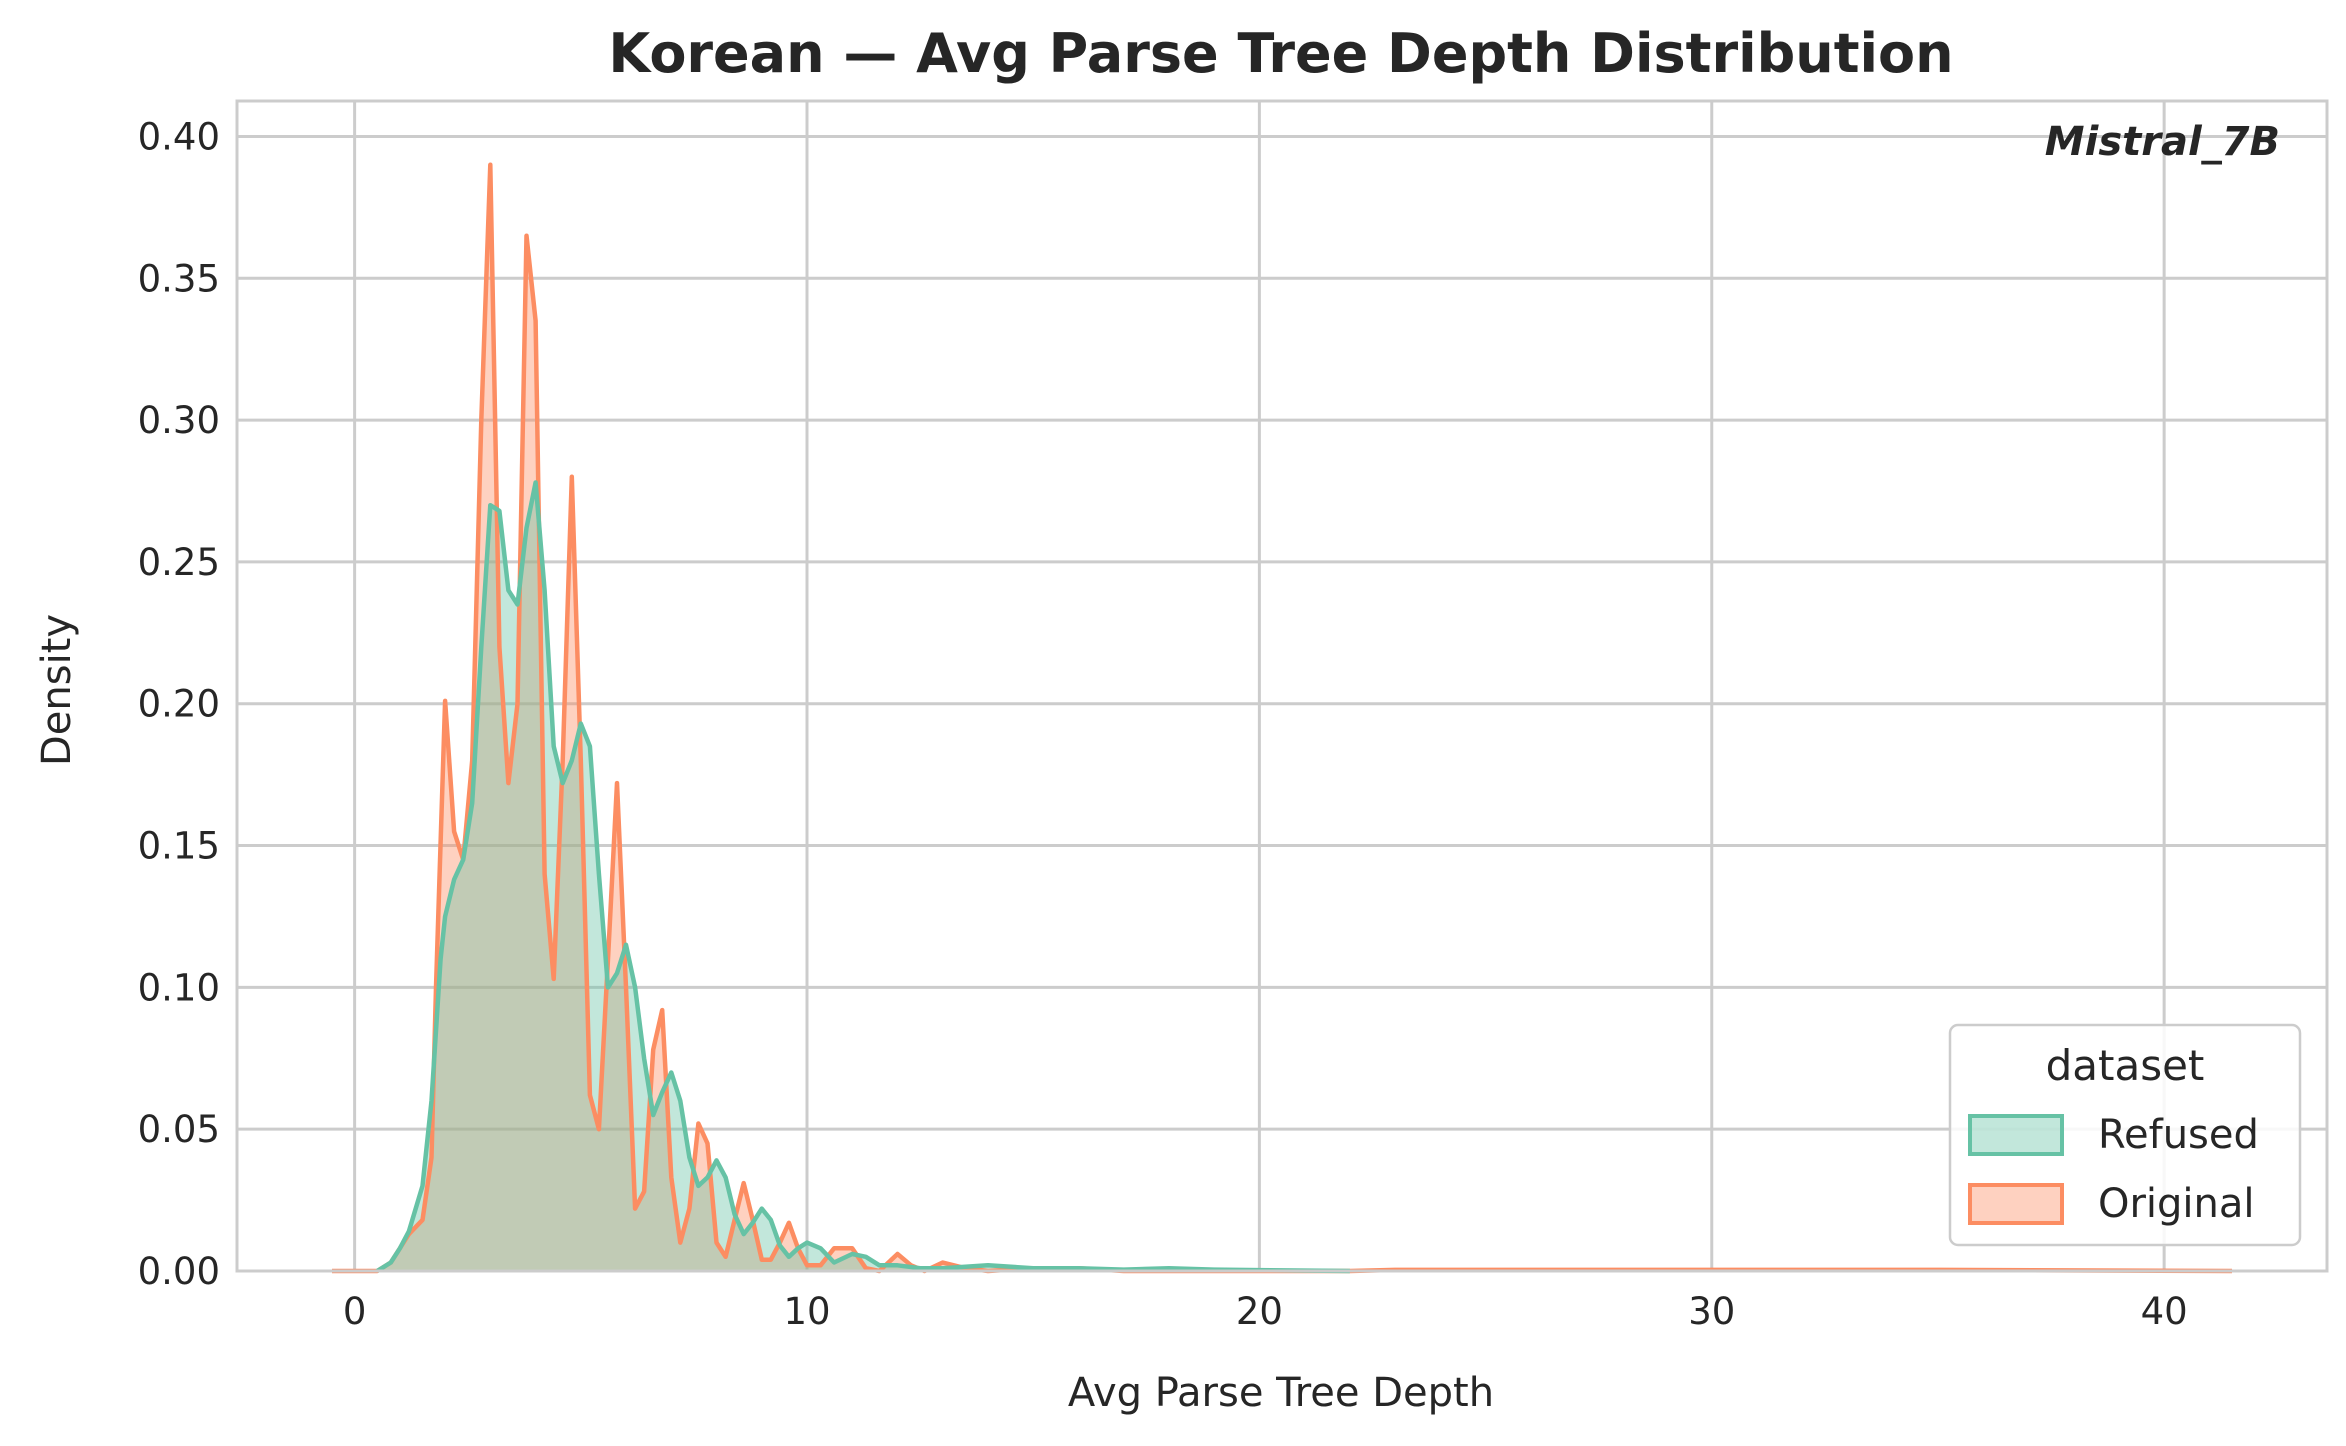 Image resolution: width=2346 pixels, height=1446 pixels. Describe the element at coordinates (2178, 1135) in the screenshot. I see `legend-label-refused: Refused` at that location.